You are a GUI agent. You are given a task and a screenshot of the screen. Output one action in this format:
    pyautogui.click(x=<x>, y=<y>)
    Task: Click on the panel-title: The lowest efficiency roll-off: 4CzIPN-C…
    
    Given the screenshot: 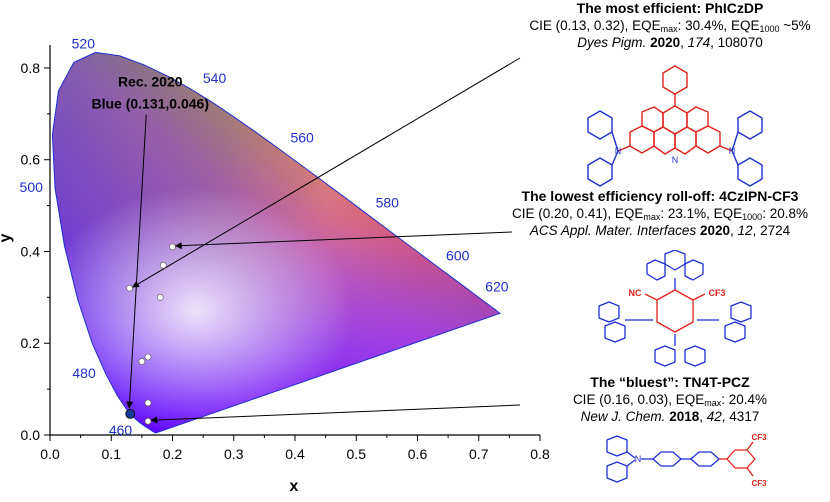 What is the action you would take?
    pyautogui.click(x=660, y=196)
    